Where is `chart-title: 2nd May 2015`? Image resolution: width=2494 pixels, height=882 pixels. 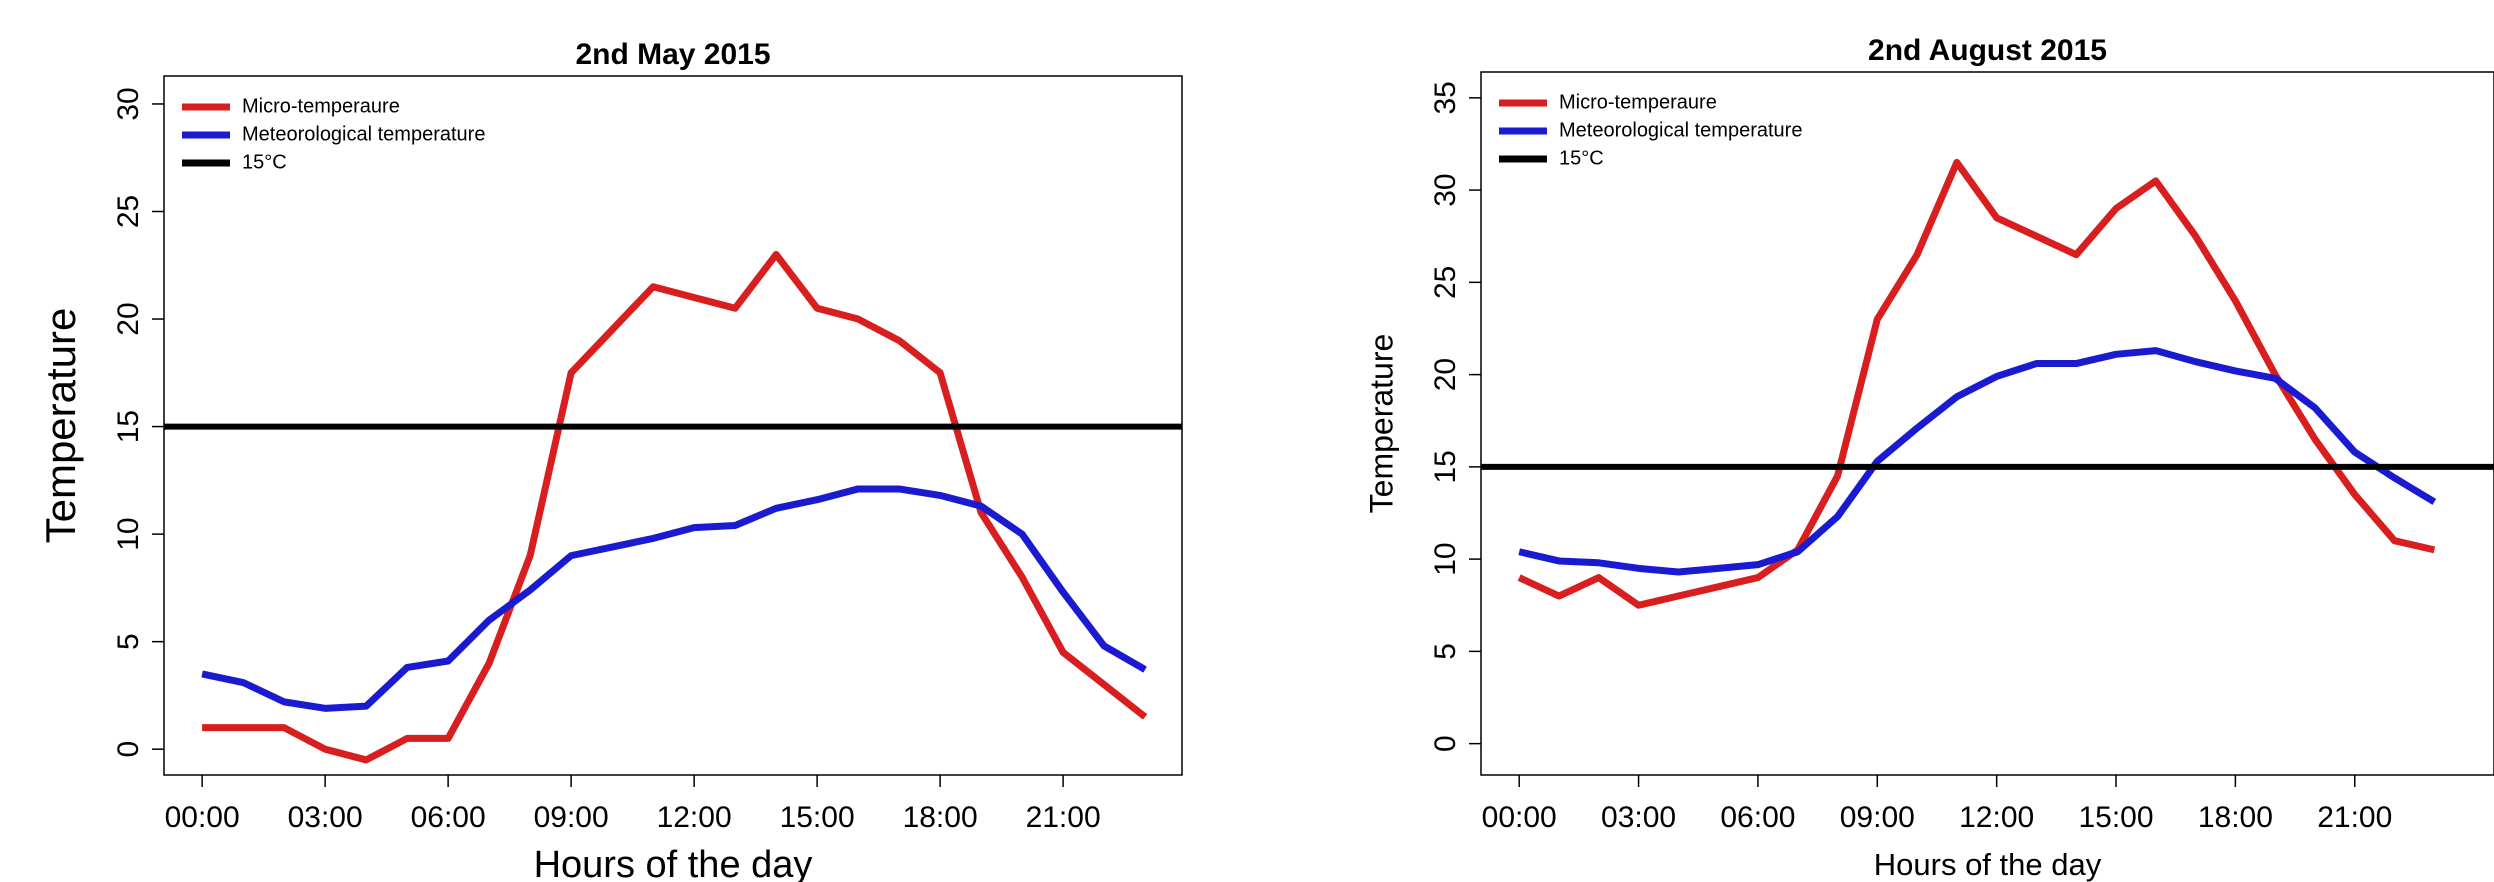
chart-title: 2nd May 2015 is located at coordinates (672, 54).